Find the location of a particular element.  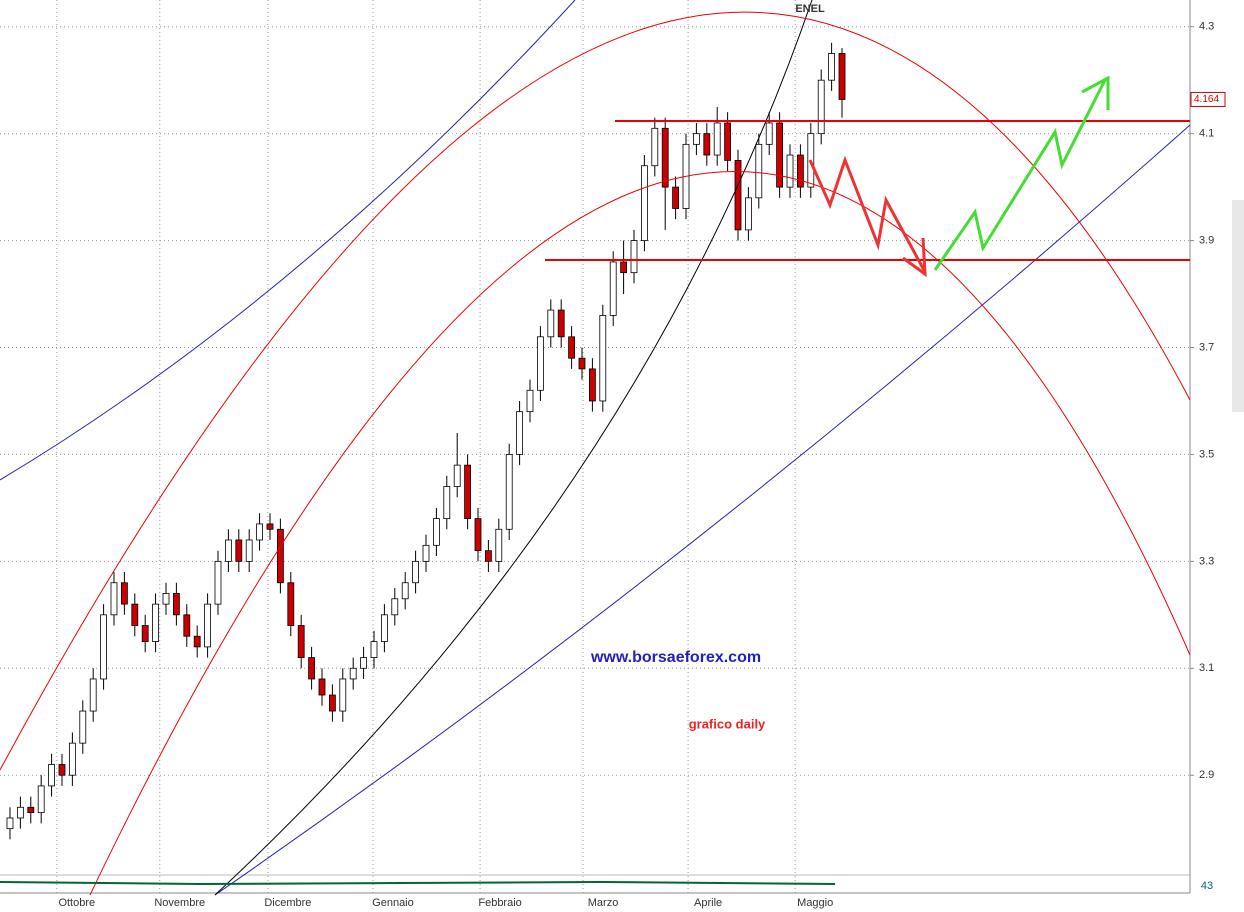

annotation: grafico daily is located at coordinates (727, 723).